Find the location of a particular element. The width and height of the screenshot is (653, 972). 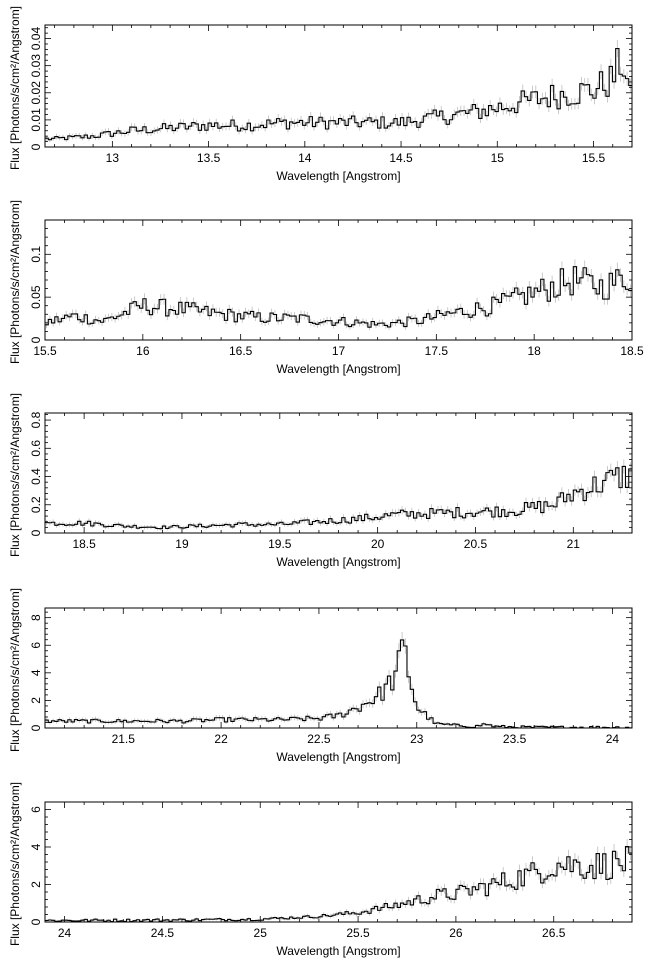

x-tick-label: 25 is located at coordinates (261, 933).